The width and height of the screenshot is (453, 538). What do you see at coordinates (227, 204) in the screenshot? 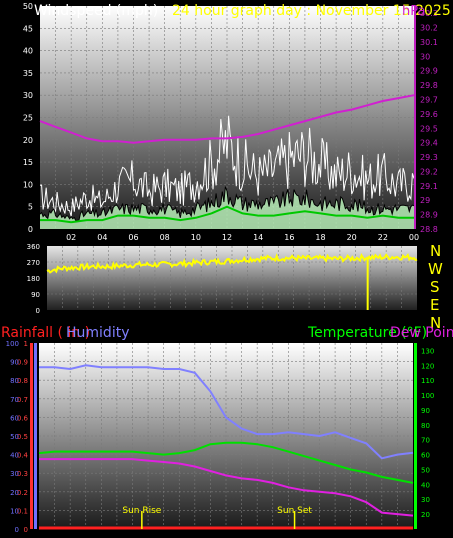
I see `wind-series-line` at bounding box center [227, 204].